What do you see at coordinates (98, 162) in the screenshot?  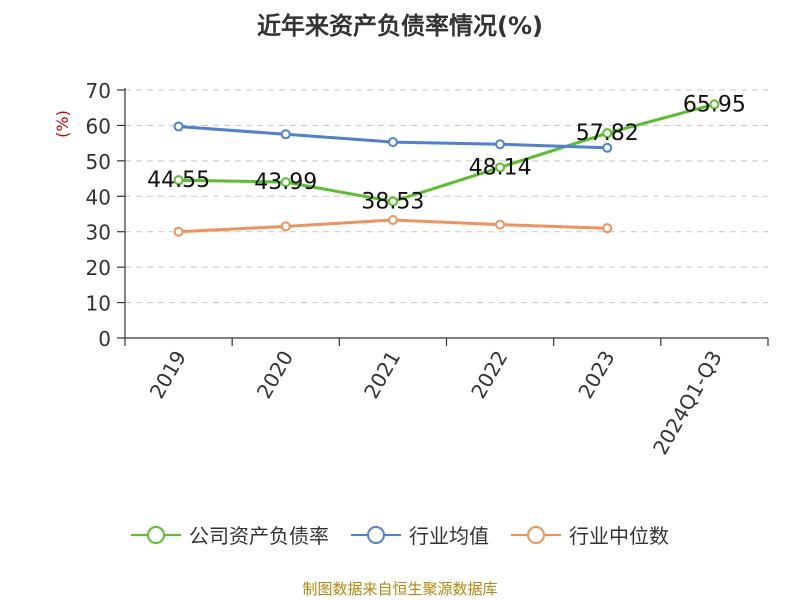 I see `y-tick-label: 50` at bounding box center [98, 162].